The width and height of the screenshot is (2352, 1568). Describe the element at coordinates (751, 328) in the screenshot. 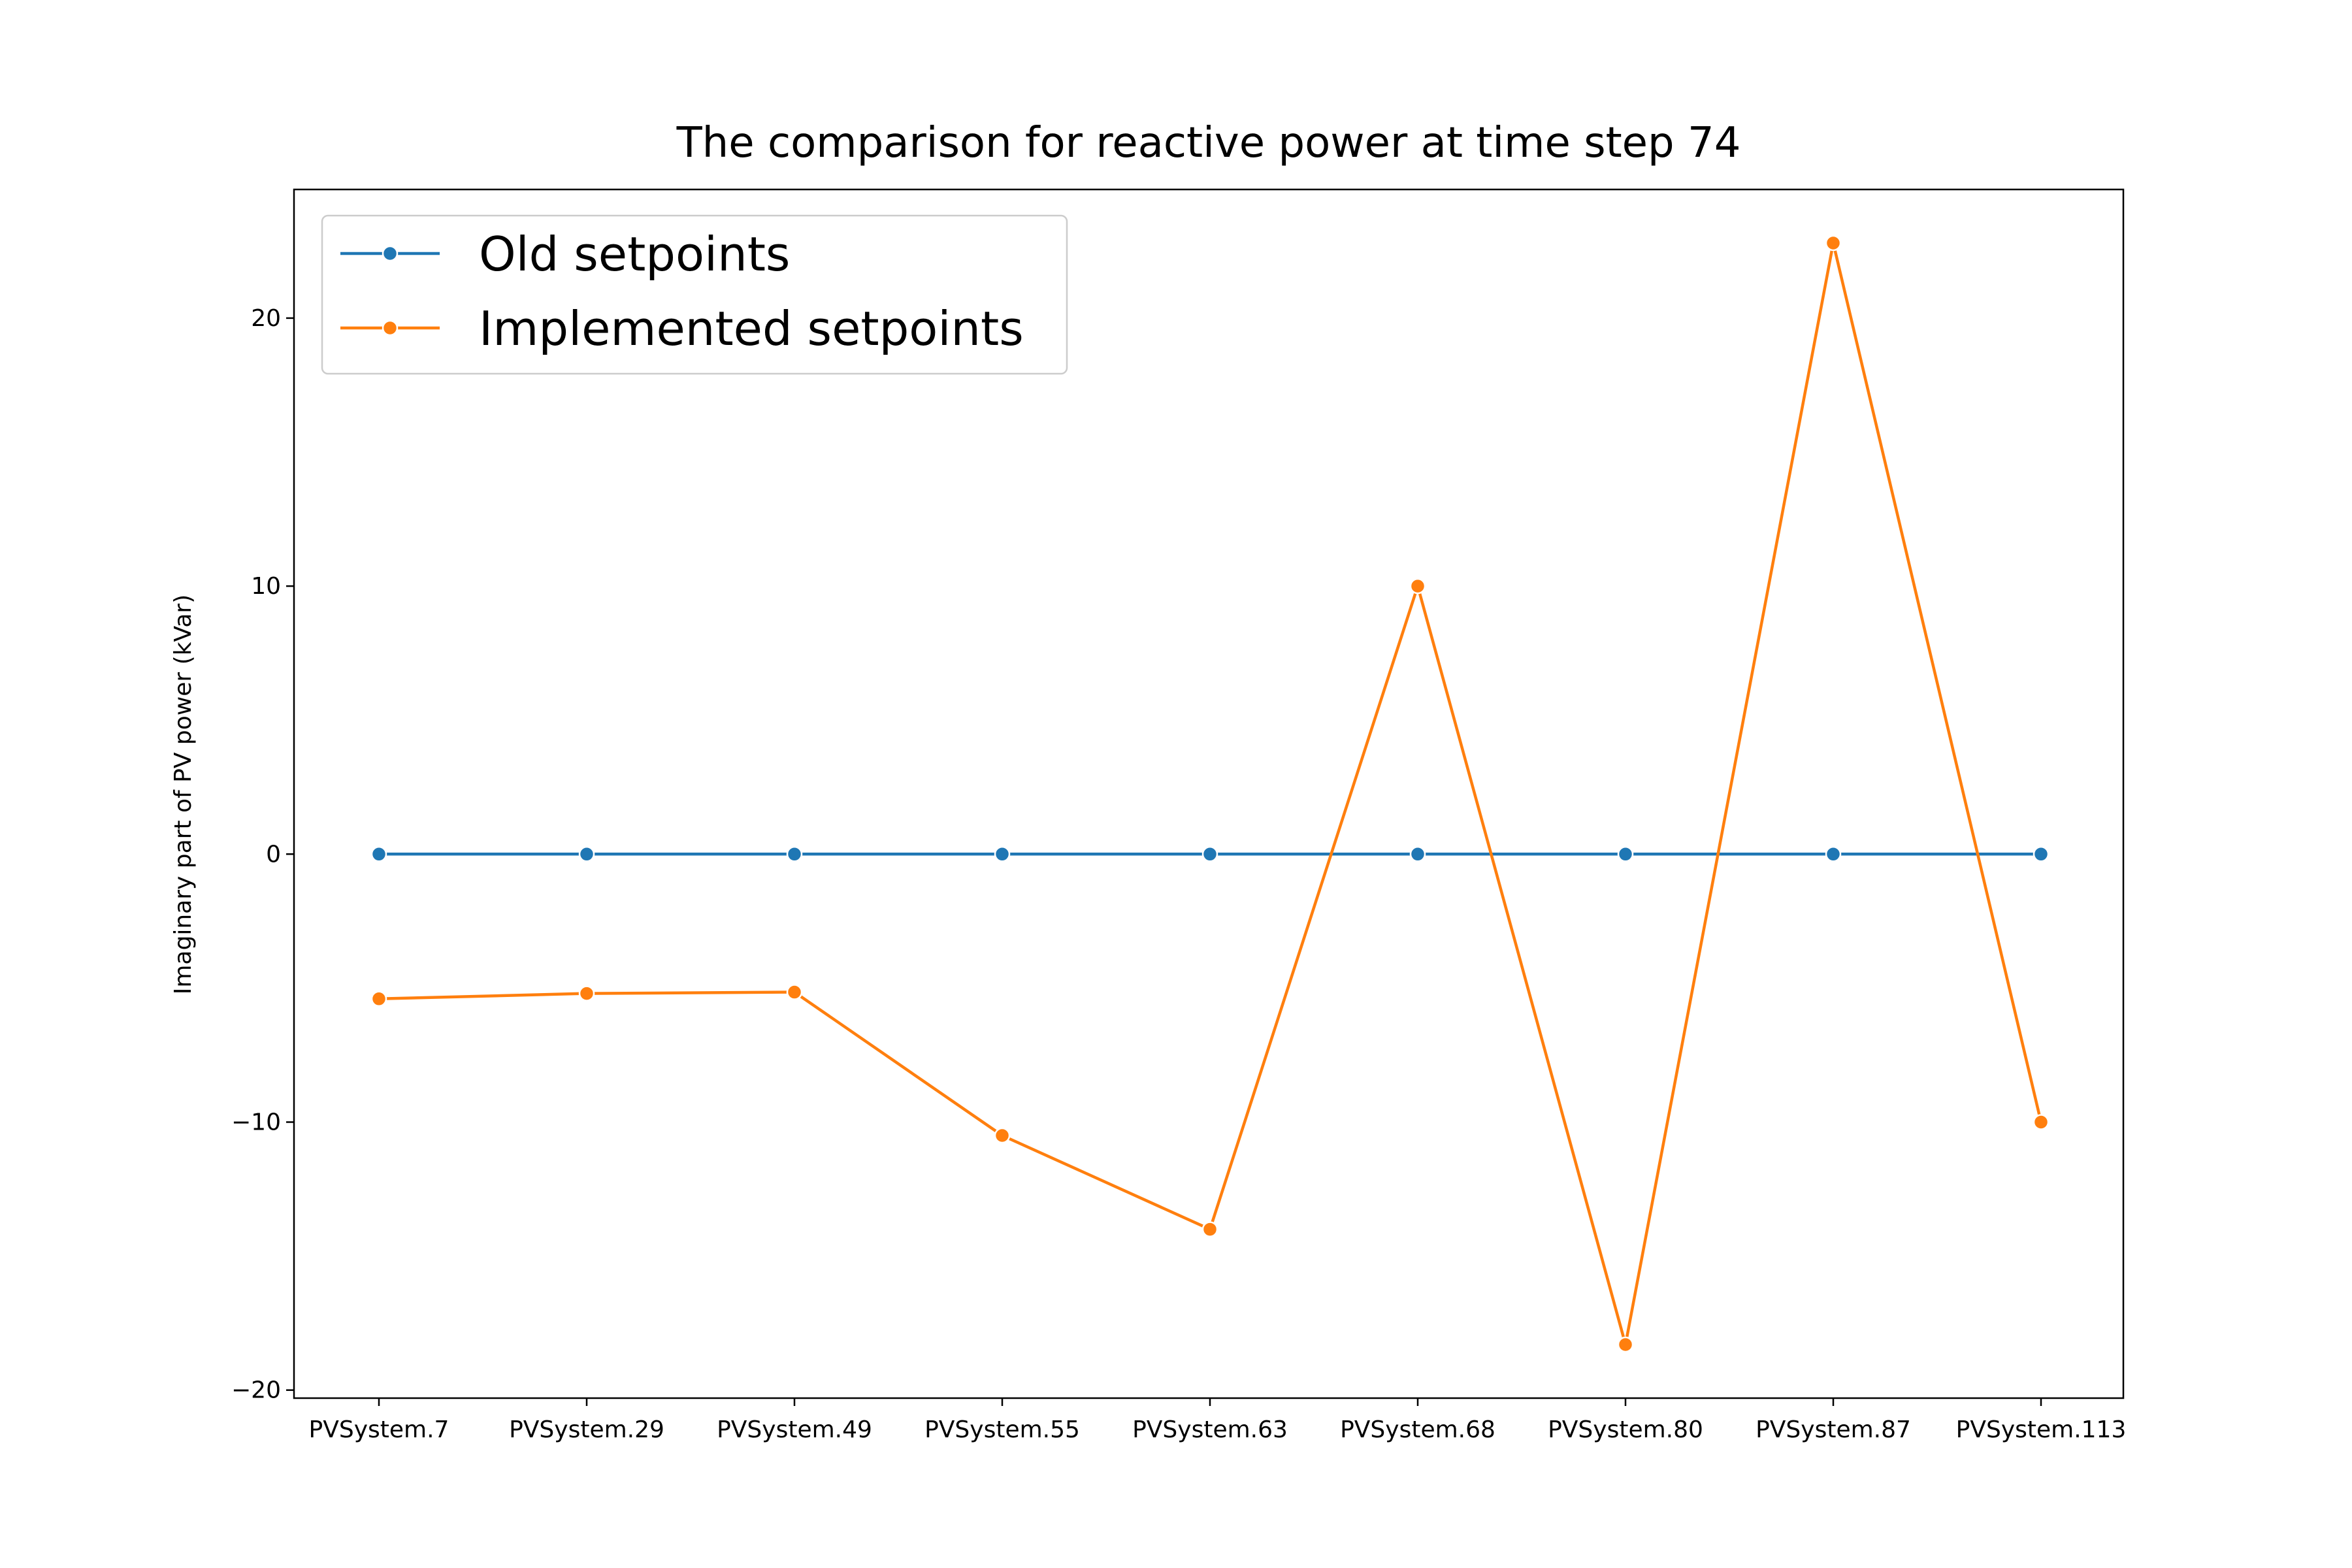

I see `legend-label-1: Implemented setpoints` at that location.